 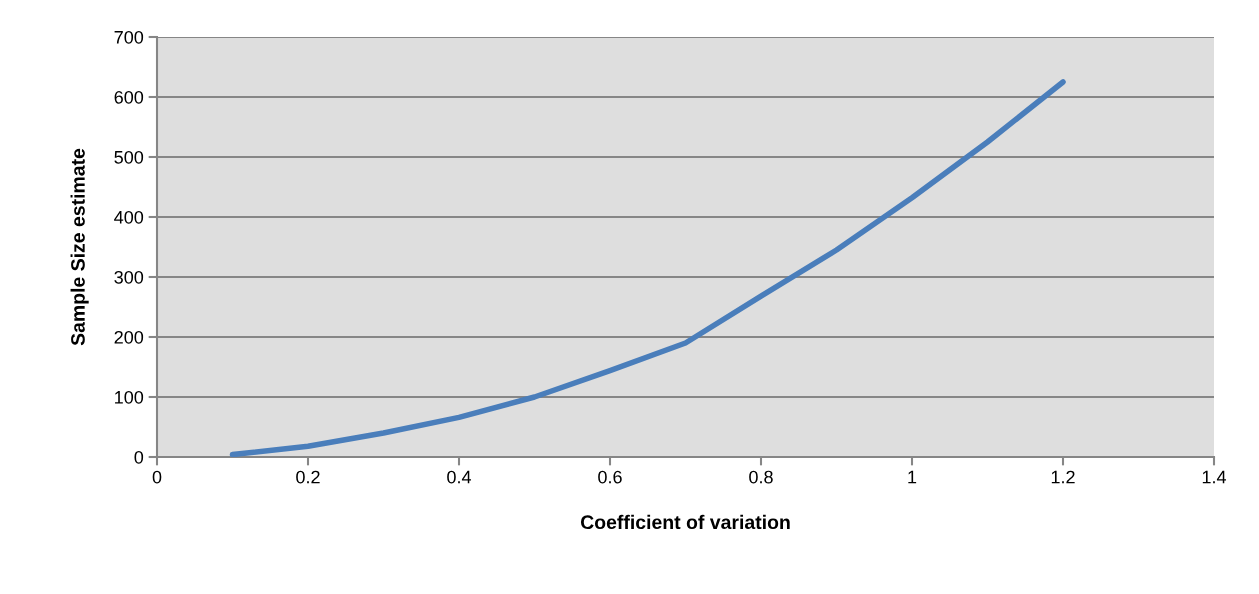 What do you see at coordinates (129, 277) in the screenshot?
I see `y-tick-label: 300` at bounding box center [129, 277].